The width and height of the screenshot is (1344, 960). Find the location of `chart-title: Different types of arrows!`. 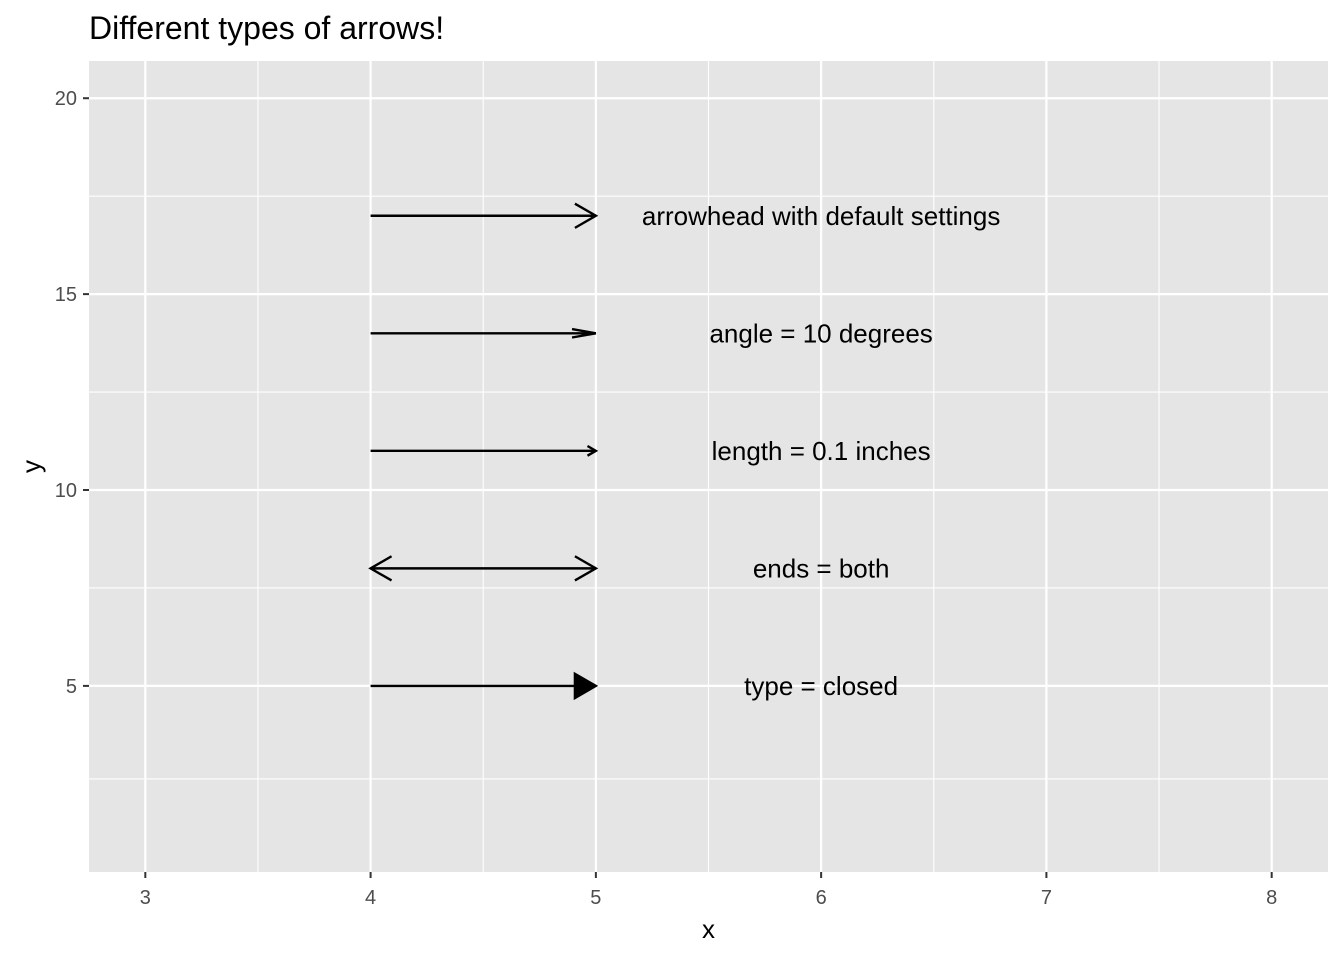

chart-title: Different types of arrows! is located at coordinates (266, 28).